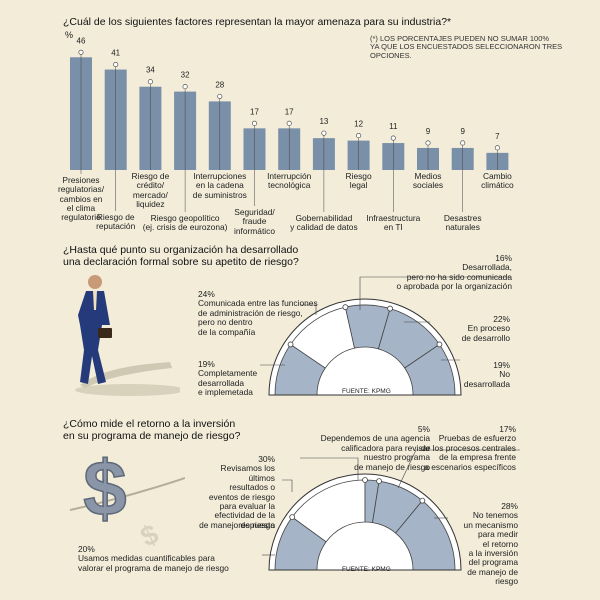 This screenshot has width=600, height=600. Describe the element at coordinates (497, 185) in the screenshot. I see `bar-label-12-line-1: climático` at that location.